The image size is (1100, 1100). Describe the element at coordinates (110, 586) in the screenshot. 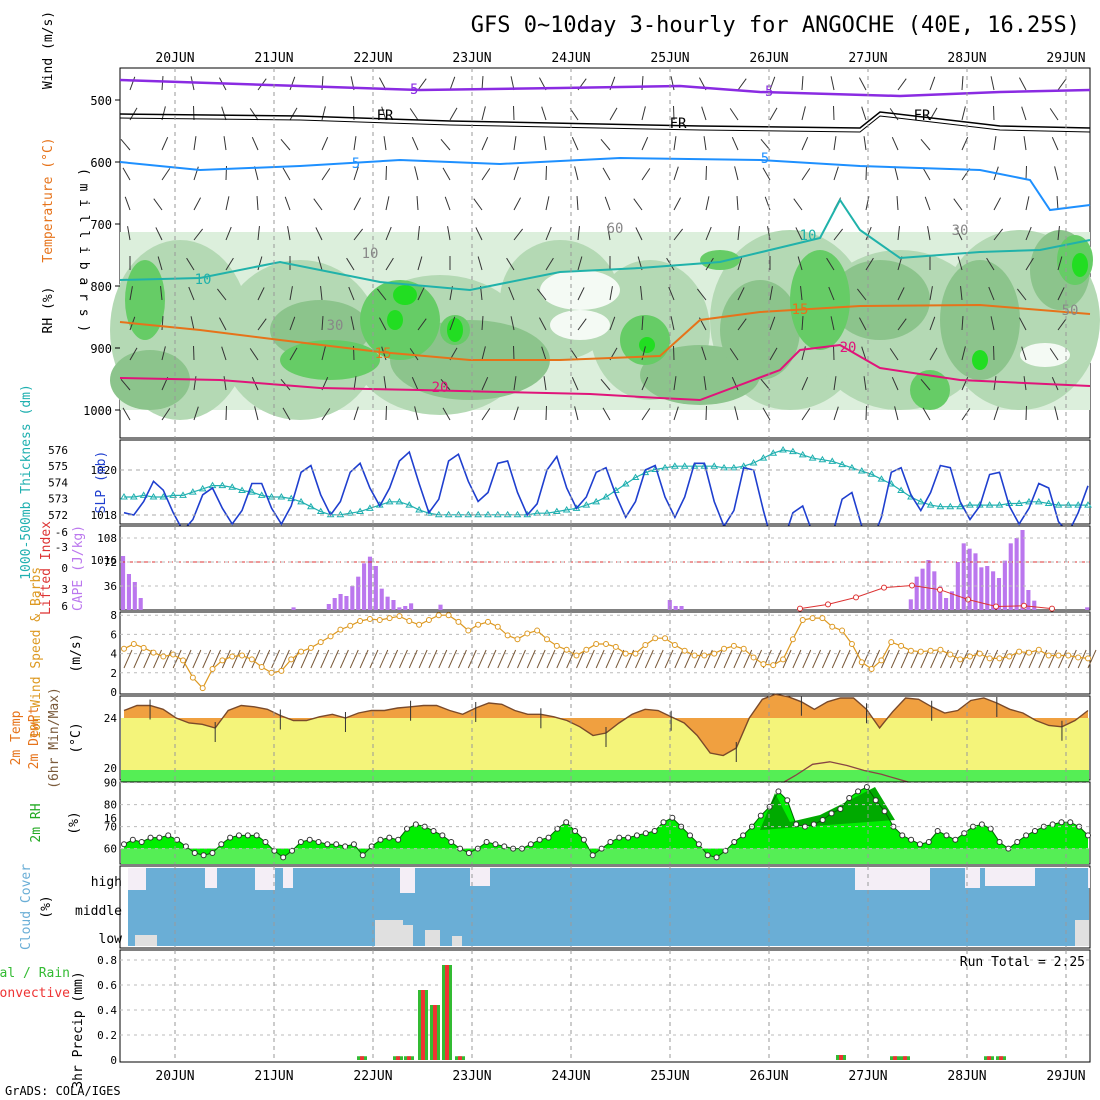

I see `cape-tick: 36` at that location.